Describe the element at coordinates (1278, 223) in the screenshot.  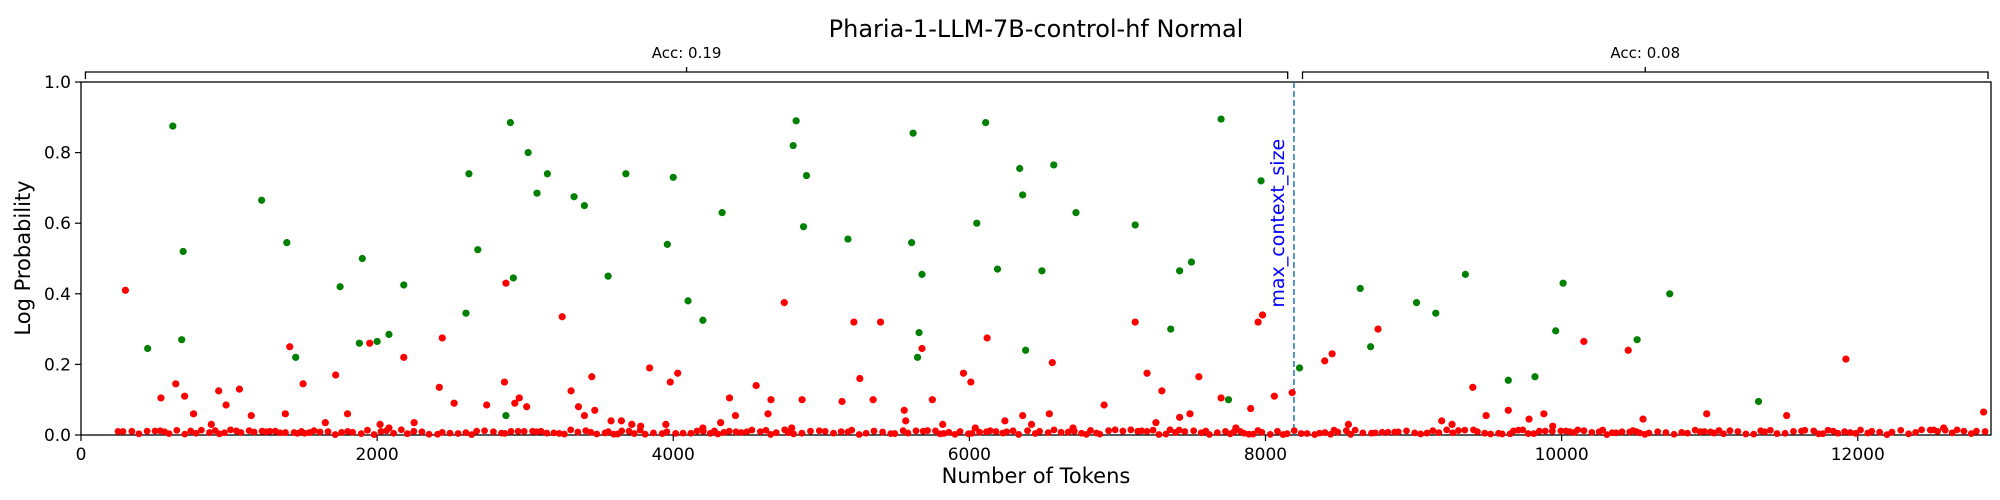
I see `max-context-label: max_context_size` at that location.